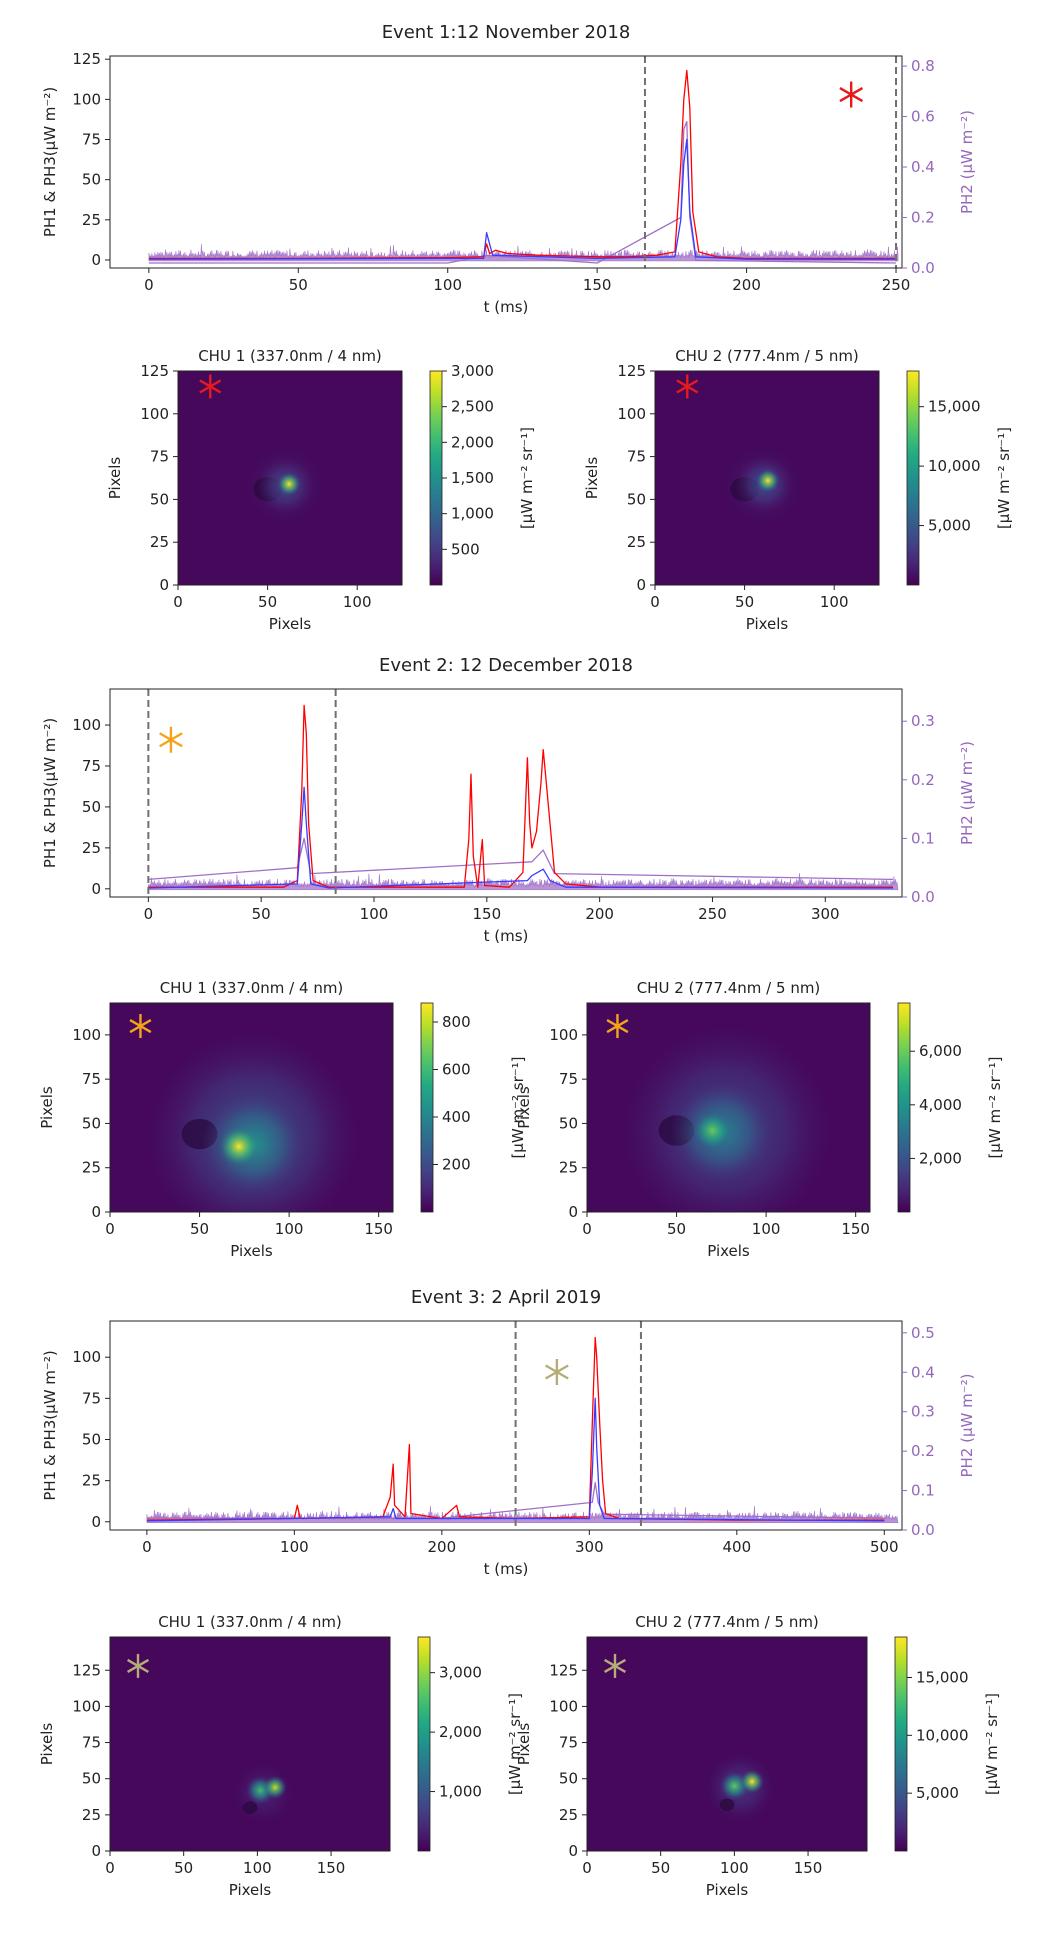  Describe the element at coordinates (599, 914) in the screenshot. I see `x-tick-label: 200` at that location.